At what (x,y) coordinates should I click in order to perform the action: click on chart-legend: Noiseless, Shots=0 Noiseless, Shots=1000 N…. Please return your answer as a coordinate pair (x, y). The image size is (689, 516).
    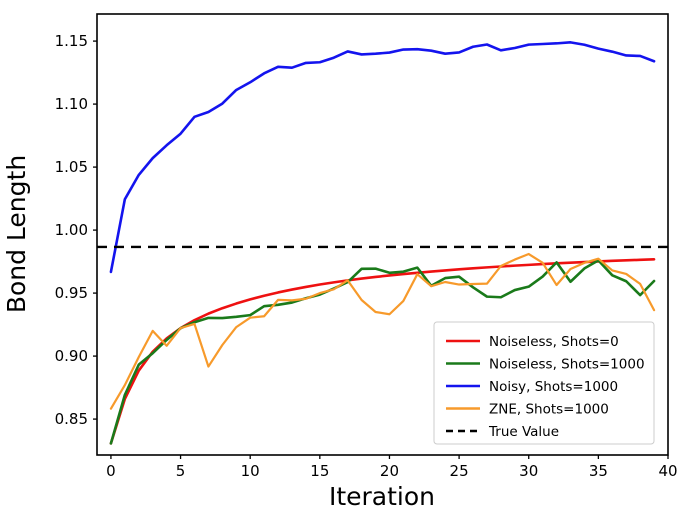
    Looking at the image, I should click on (544, 383).